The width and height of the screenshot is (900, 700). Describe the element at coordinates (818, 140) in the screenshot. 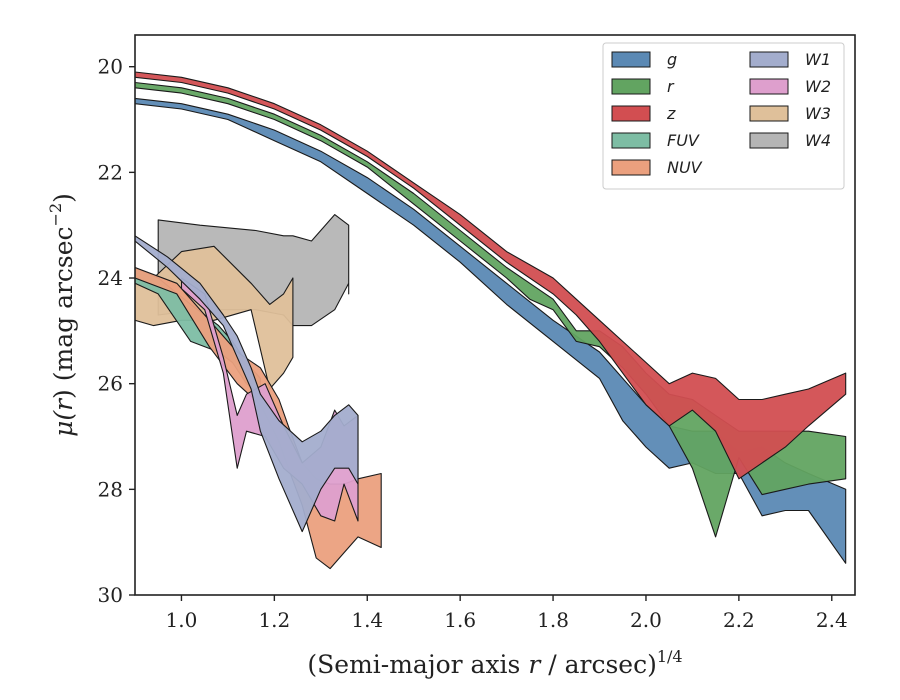

I see `legend-label-w4: W4` at that location.